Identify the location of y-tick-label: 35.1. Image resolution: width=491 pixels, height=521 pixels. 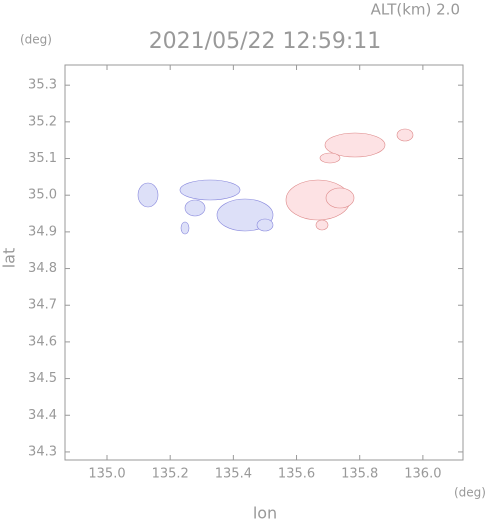
(42, 158).